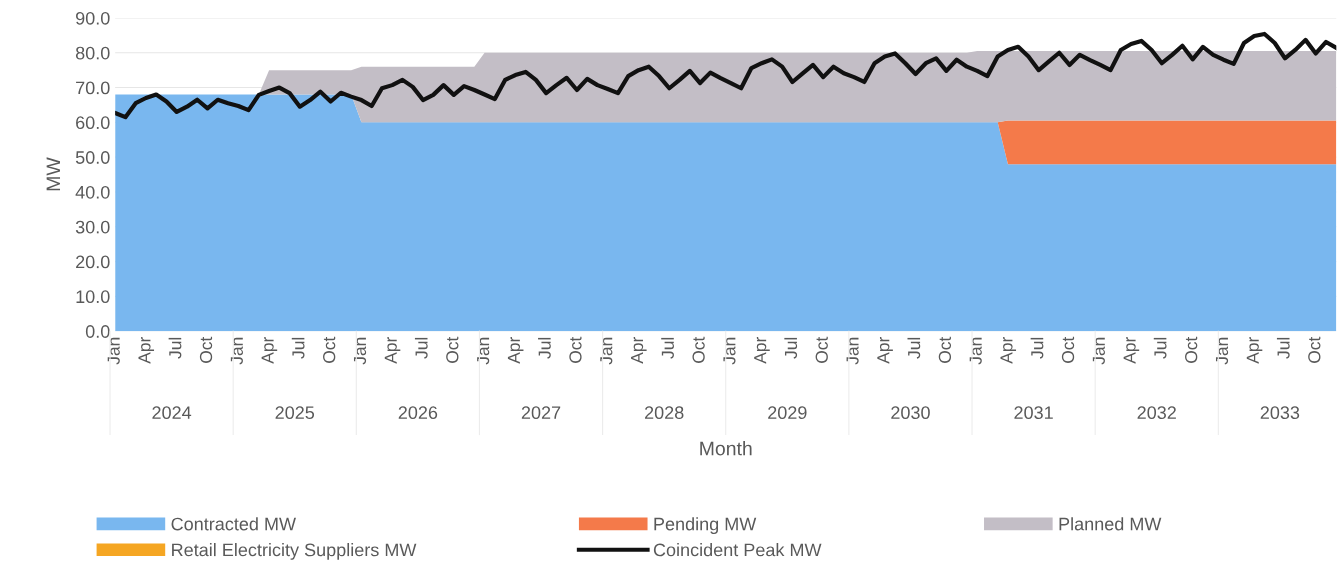 This screenshot has width=1339, height=579. I want to click on text: 2031, so click(1033, 413).